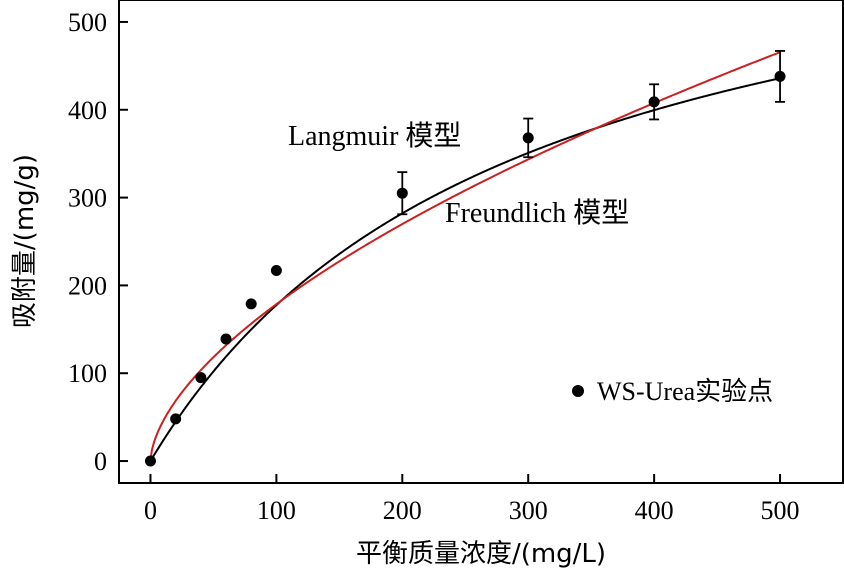 Image resolution: width=844 pixels, height=573 pixels. What do you see at coordinates (100, 461) in the screenshot?
I see `y-tick-label: 0` at bounding box center [100, 461].